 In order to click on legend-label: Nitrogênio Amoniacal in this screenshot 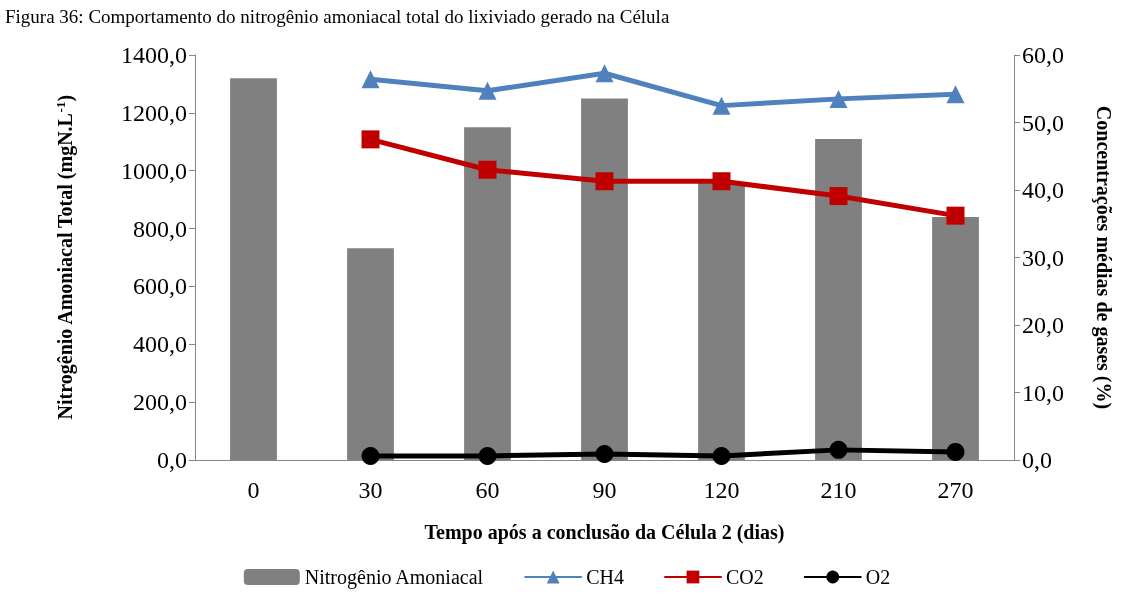, I will do `click(394, 577)`.